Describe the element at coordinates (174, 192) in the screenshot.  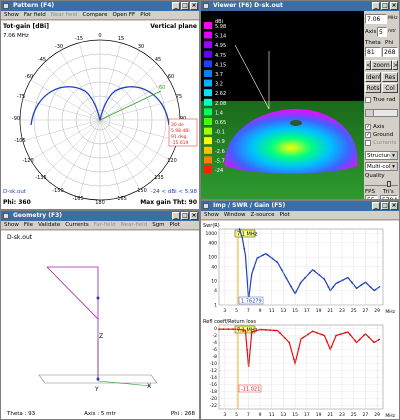
I see `pattern-range: -24 < dBi < 5.98` at that location.